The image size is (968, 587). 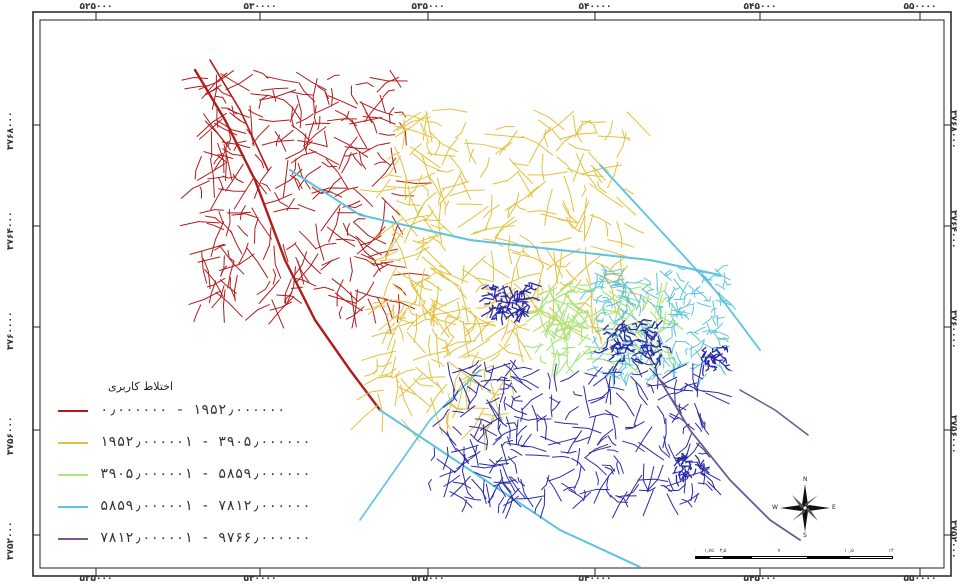 What do you see at coordinates (205, 442) in the screenshot?
I see `legend-label-2: ۱۹۵۲٫۰۰۰۰۰۱ - ۳۹۰۵٫۰۰۰۰۰۰` at bounding box center [205, 442].